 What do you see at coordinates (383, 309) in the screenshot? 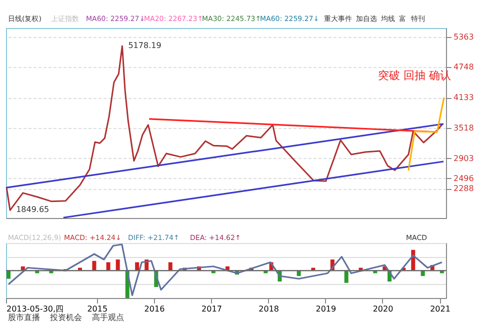
I see `x-tick-label: 2020` at bounding box center [383, 309].